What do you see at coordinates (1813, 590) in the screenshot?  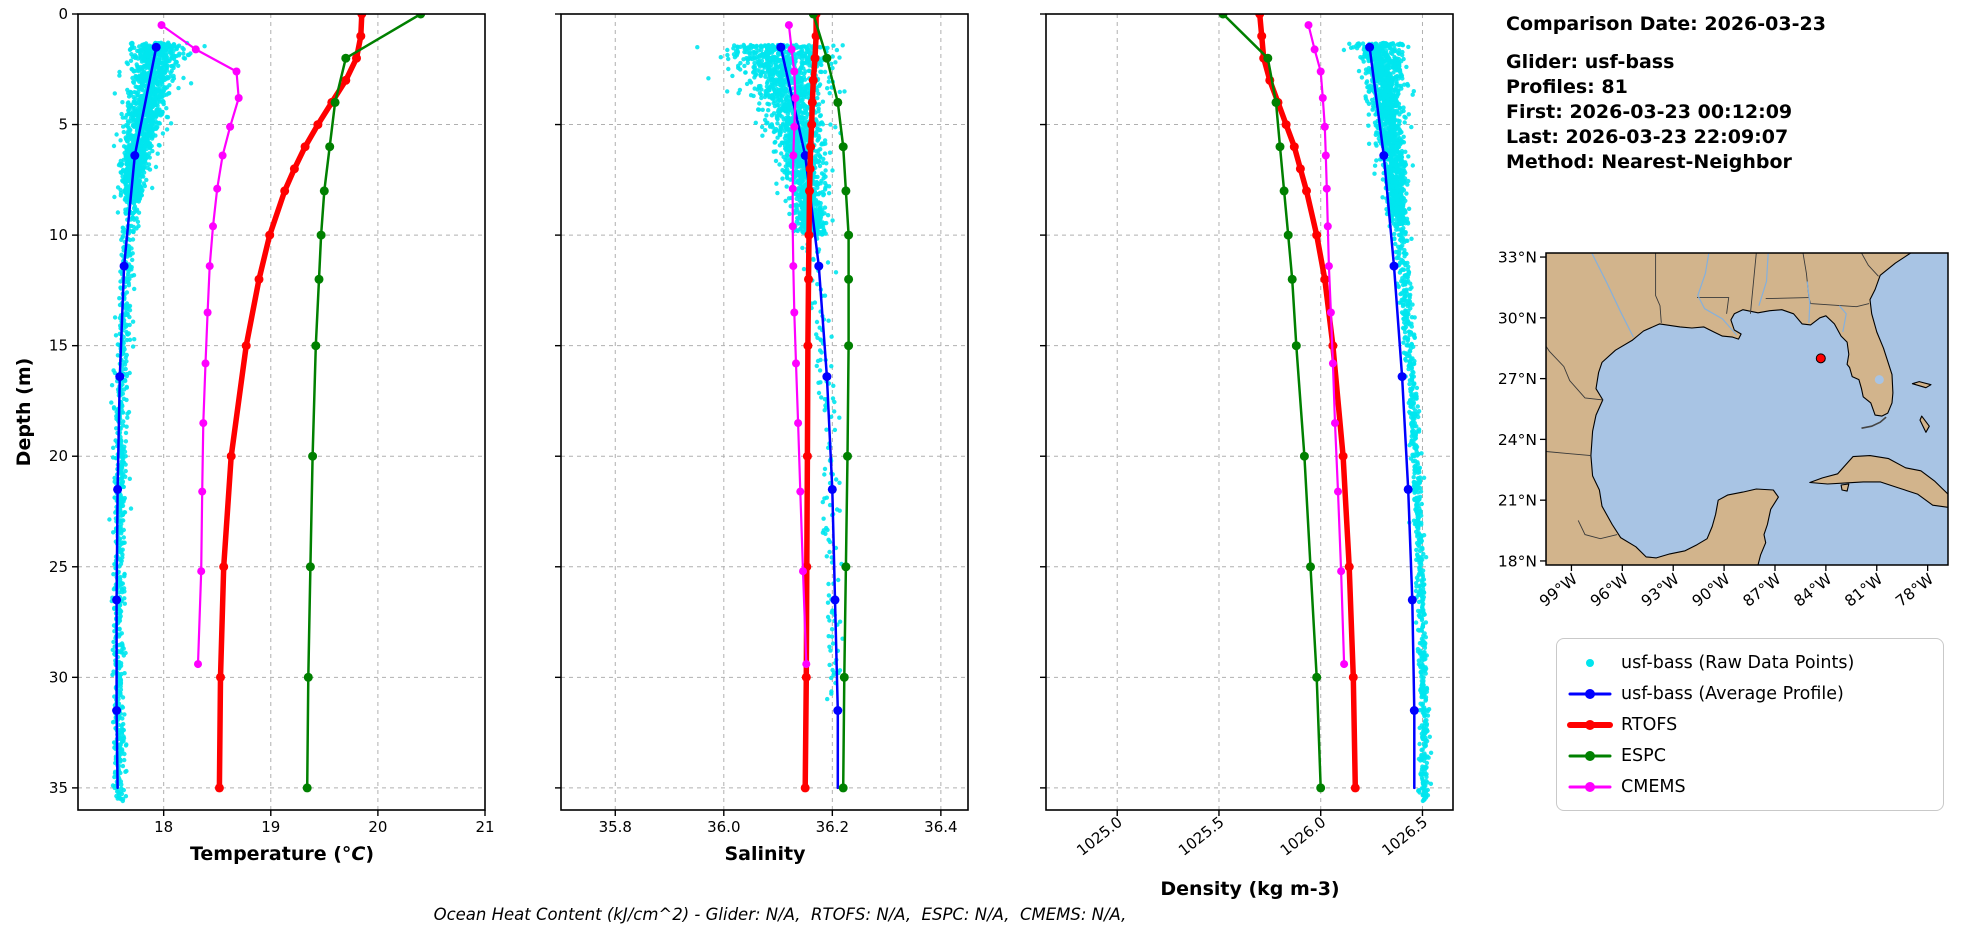 I see `map-lon-label: 84°W` at bounding box center [1813, 590].